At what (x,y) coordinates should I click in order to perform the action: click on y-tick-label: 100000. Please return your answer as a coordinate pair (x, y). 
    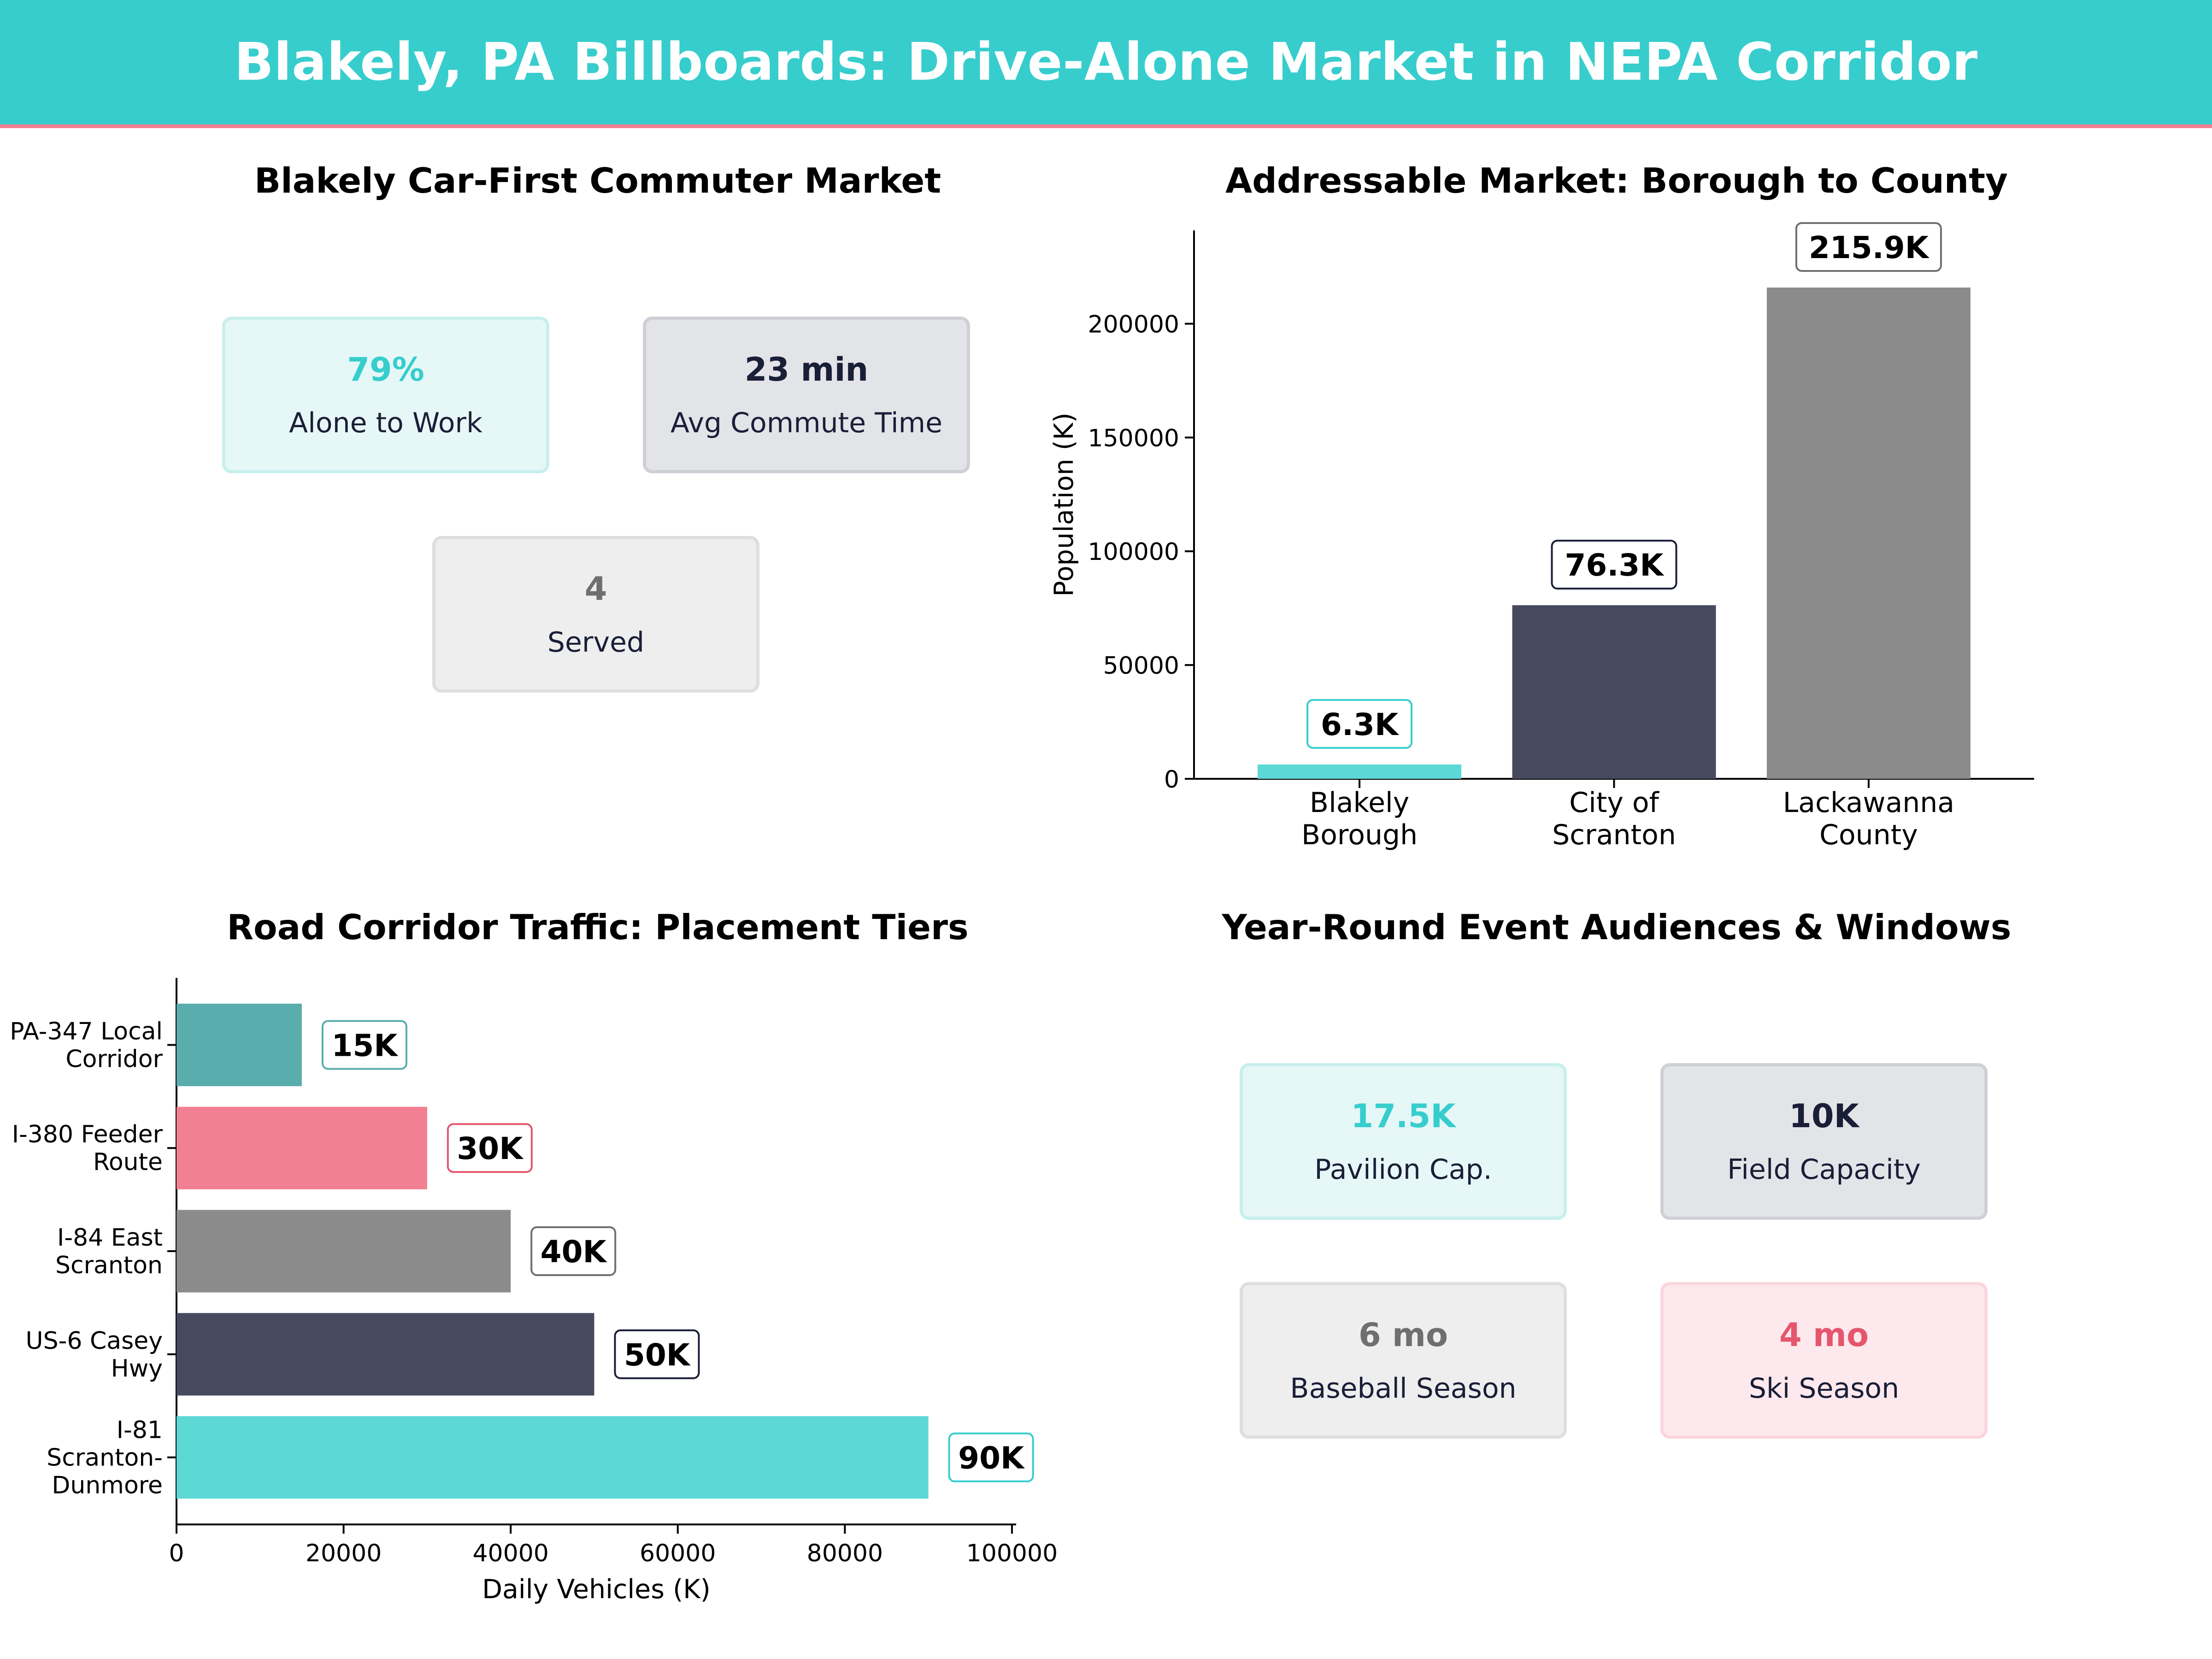
    Looking at the image, I should click on (1133, 552).